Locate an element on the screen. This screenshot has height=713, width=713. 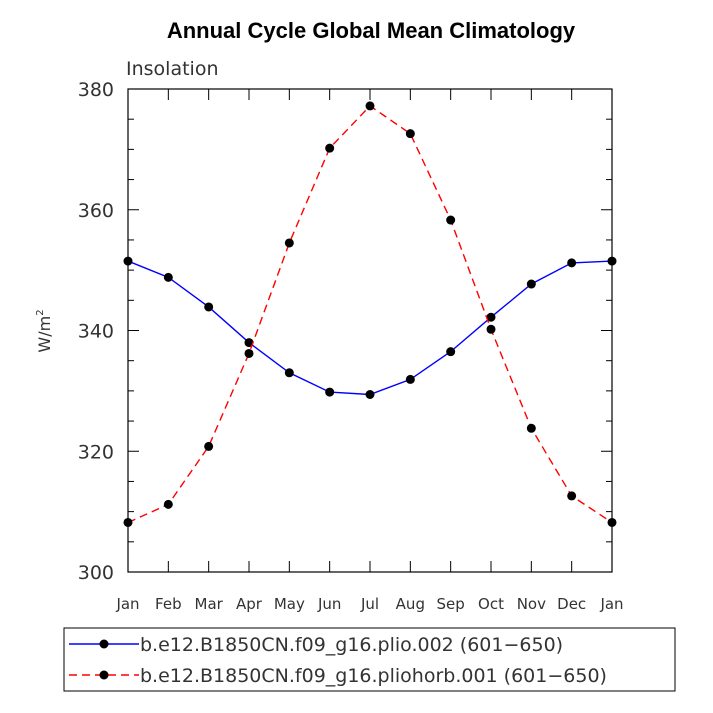
y-tick-label: 320 is located at coordinates (96, 452).